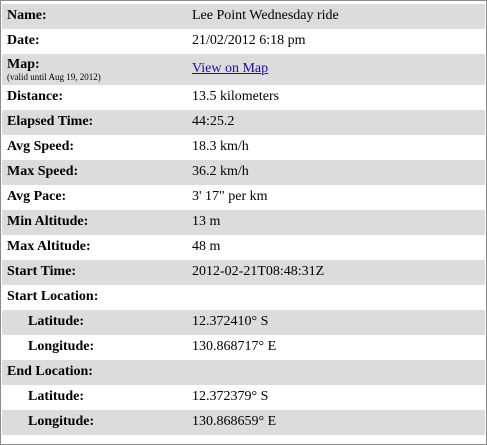 The height and width of the screenshot is (445, 487). What do you see at coordinates (56, 321) in the screenshot?
I see `start-latitude-label: Latitude:` at bounding box center [56, 321].